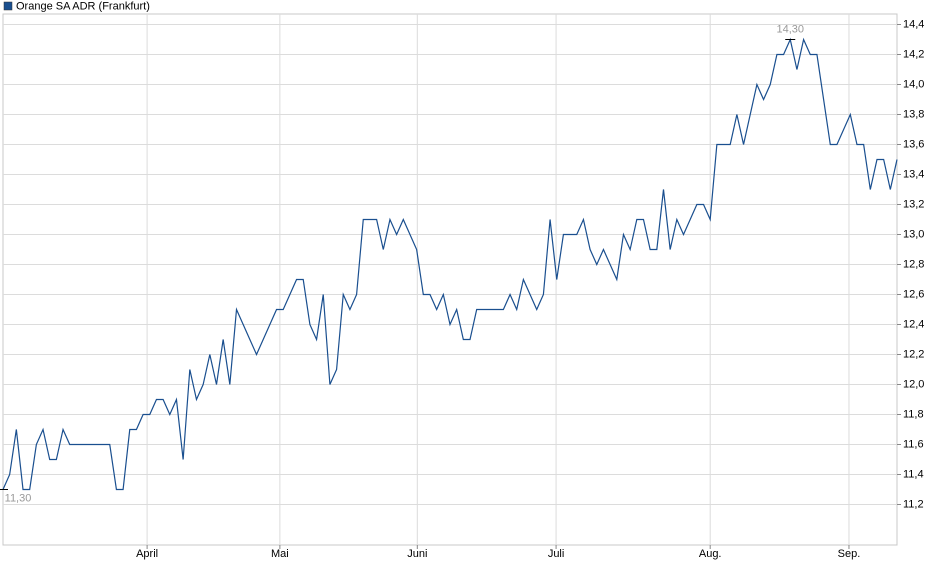  Describe the element at coordinates (913, 294) in the screenshot. I see `y-tick-label: 12,6` at that location.